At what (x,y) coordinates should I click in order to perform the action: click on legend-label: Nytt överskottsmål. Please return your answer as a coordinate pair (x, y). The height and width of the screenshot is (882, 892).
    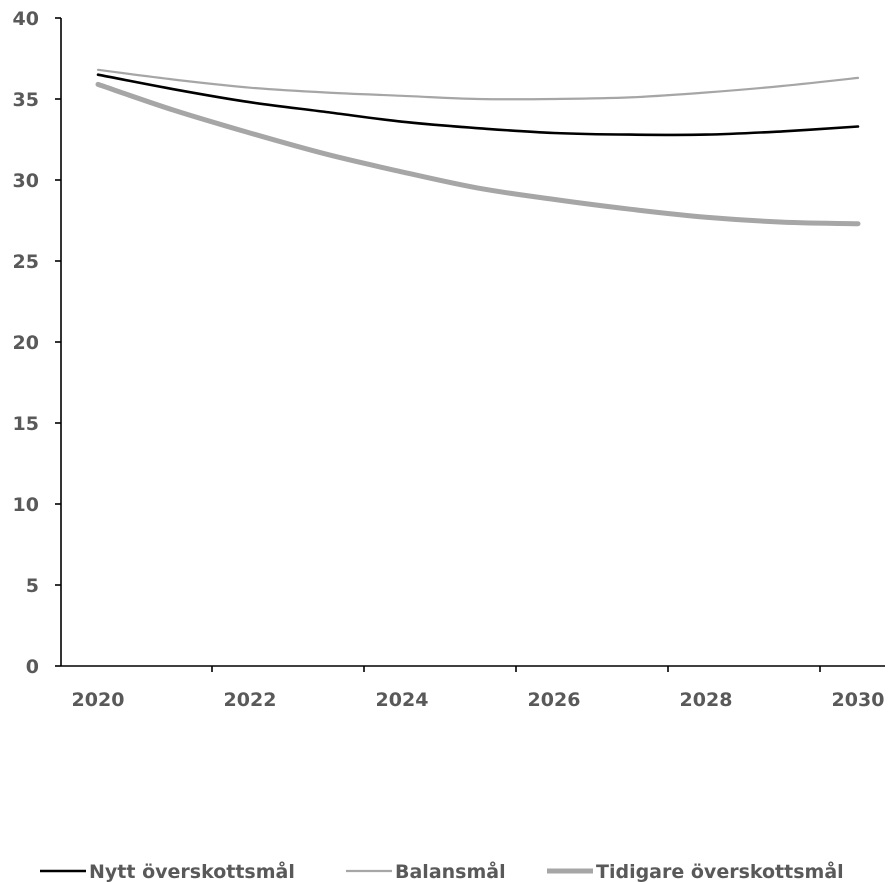
    Looking at the image, I should click on (192, 870).